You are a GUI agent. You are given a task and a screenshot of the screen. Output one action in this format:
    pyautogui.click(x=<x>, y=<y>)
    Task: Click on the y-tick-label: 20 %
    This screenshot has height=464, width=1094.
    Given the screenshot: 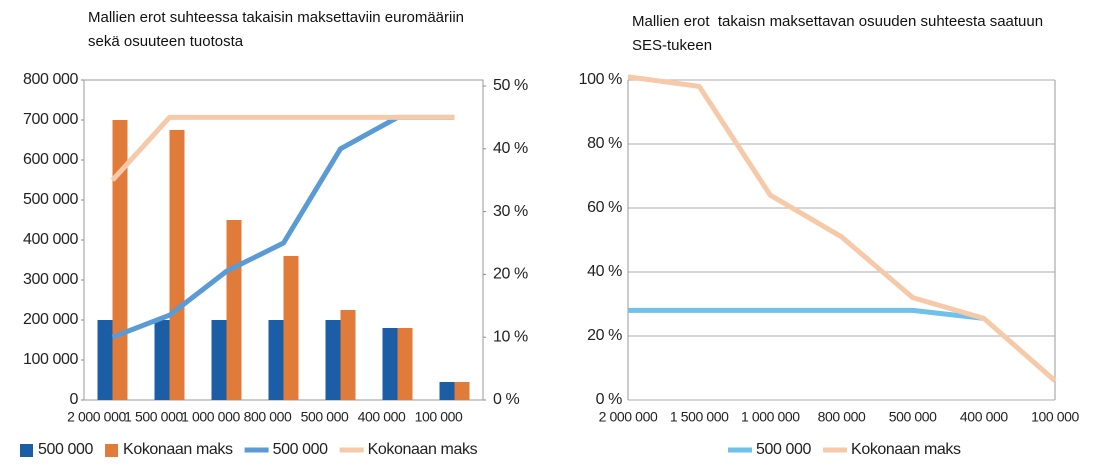 What is the action you would take?
    pyautogui.click(x=604, y=335)
    